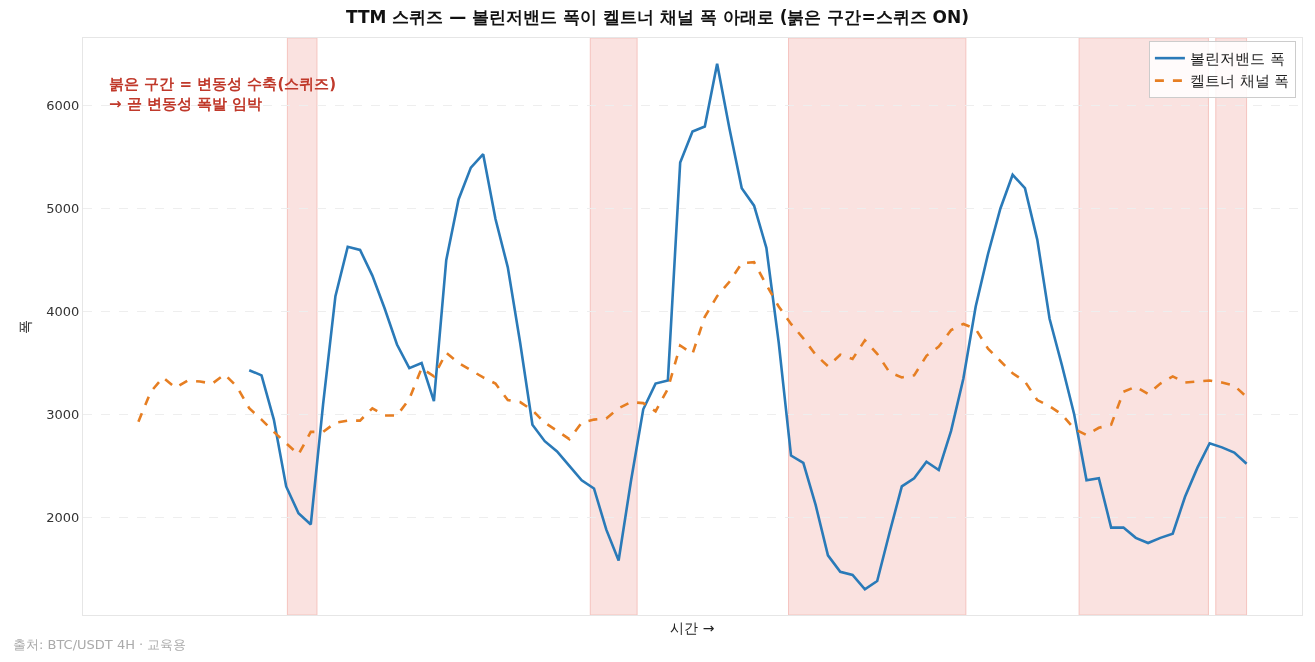 The width and height of the screenshot is (1315, 662). Describe the element at coordinates (1239, 81) in the screenshot. I see `legend-label: 켈트너 채널 폭` at that location.